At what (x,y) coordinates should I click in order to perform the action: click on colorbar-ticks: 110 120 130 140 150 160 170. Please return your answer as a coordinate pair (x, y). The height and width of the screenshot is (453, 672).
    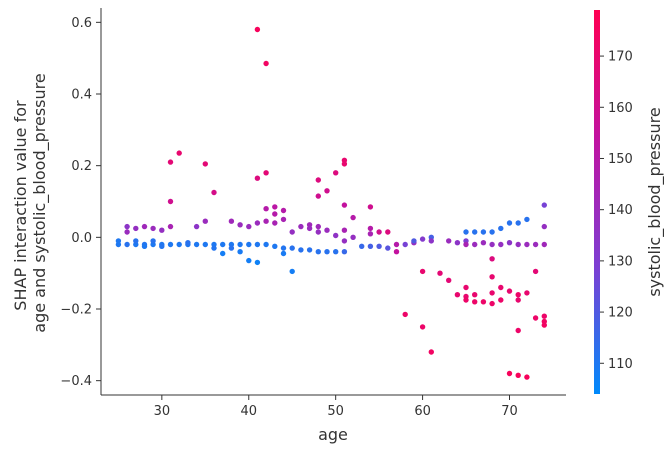
    Looking at the image, I should click on (616, 211).